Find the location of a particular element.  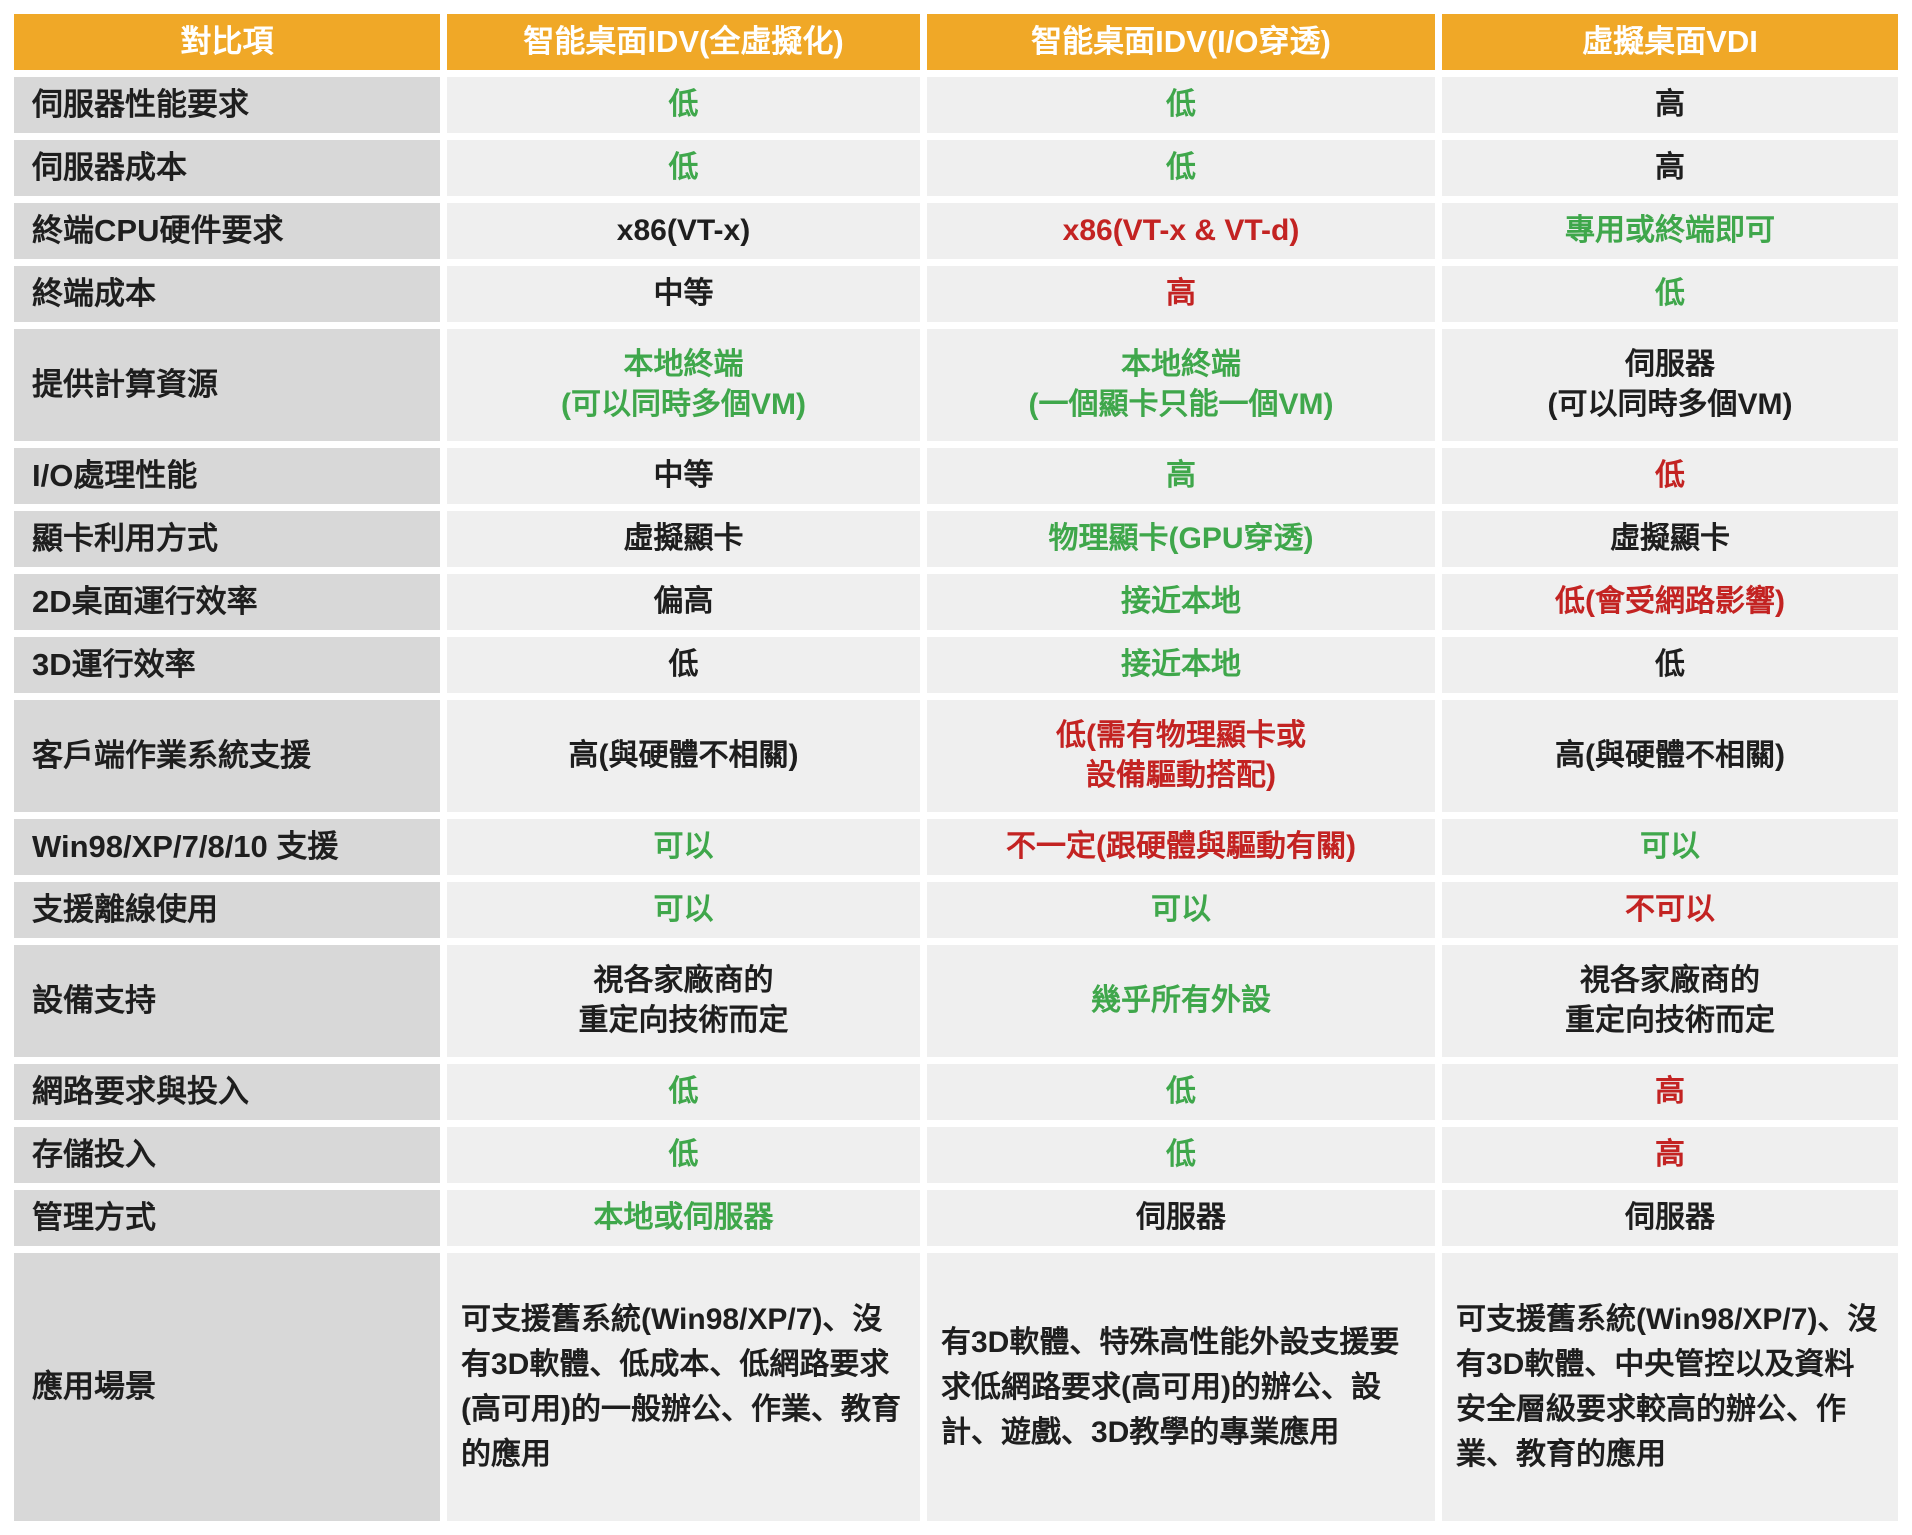

value-cell: 低(會受網路影響) is located at coordinates (1670, 602).